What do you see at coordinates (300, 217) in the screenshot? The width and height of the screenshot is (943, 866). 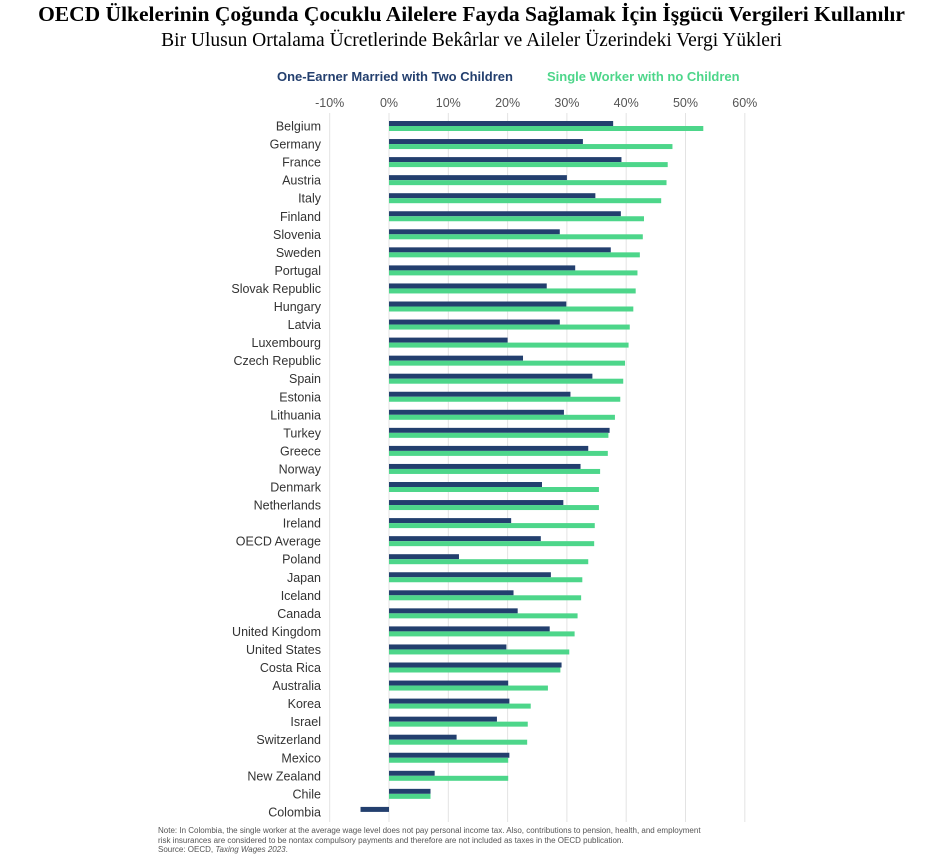 I see `category-label: Finland` at bounding box center [300, 217].